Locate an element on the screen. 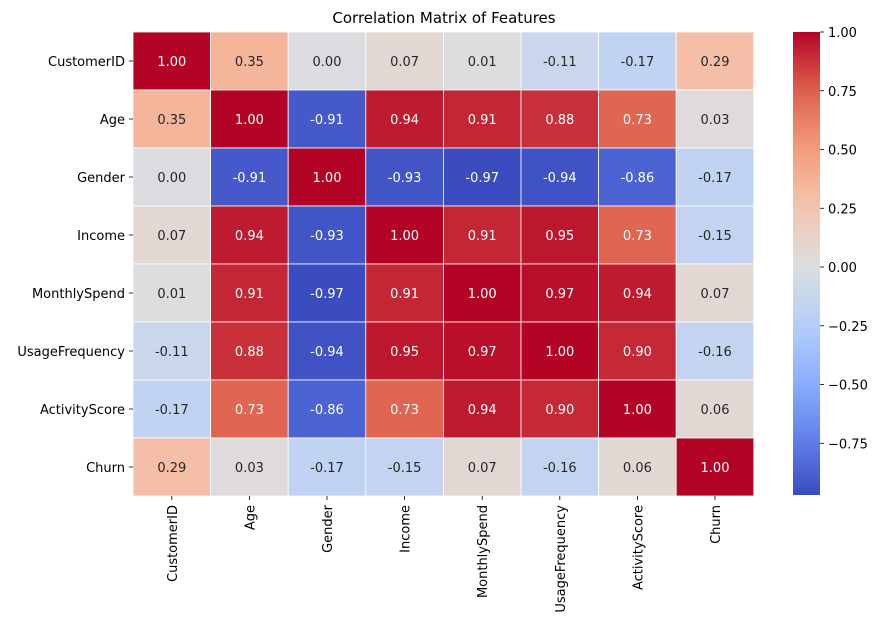 The image size is (878, 629). cell-value-label: -0.93 is located at coordinates (405, 178).